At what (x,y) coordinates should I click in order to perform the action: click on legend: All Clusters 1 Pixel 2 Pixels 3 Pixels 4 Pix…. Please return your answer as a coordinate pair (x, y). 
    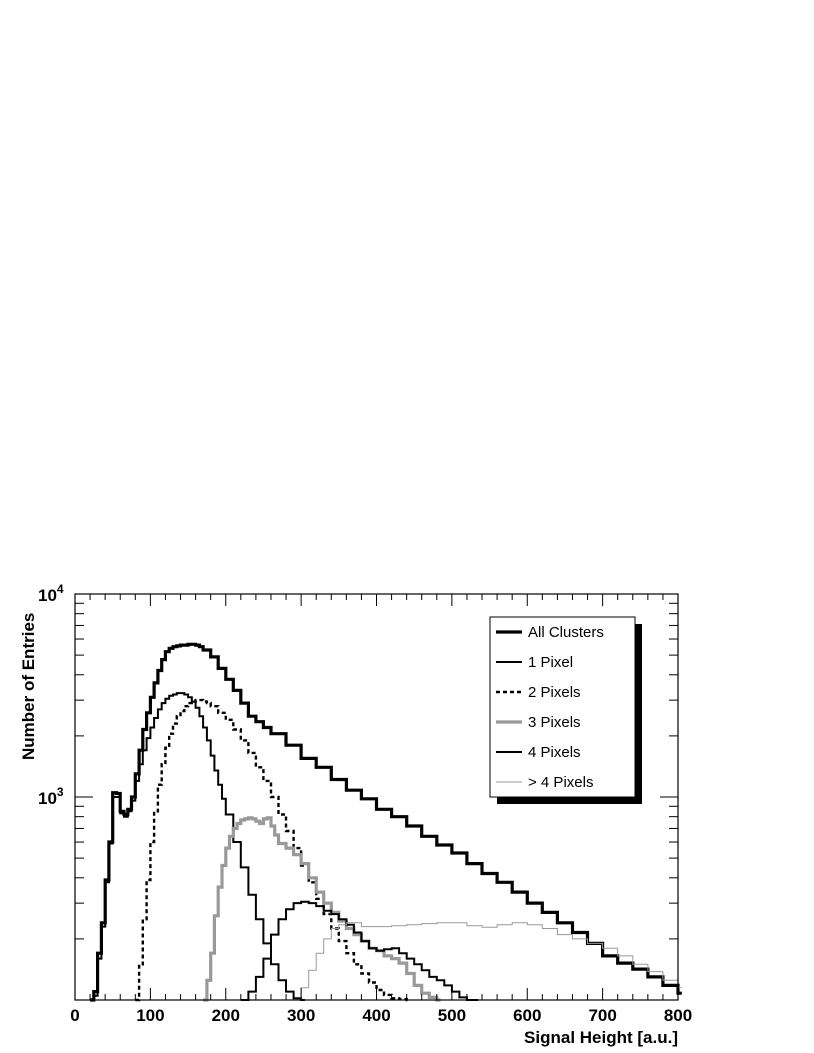
    Looking at the image, I should click on (565, 710).